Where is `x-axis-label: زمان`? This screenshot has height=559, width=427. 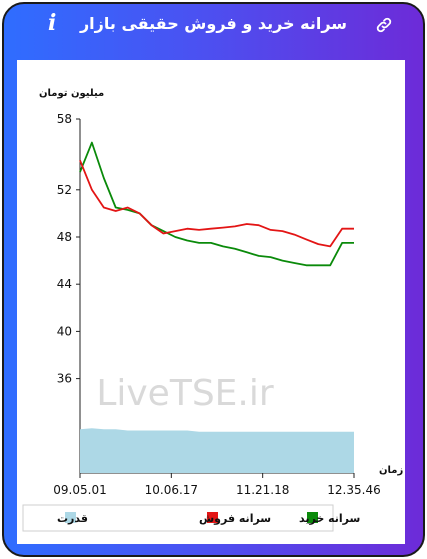
x-axis-label: زمان is located at coordinates (391, 470).